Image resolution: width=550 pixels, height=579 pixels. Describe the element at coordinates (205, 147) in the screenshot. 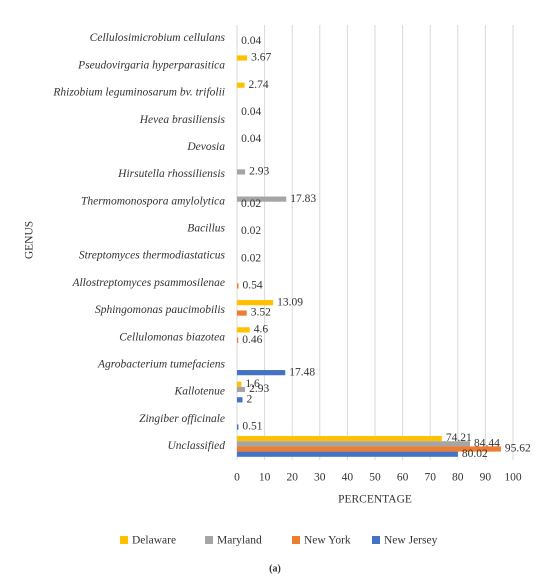

I see `y-tick-label: Devosia` at that location.